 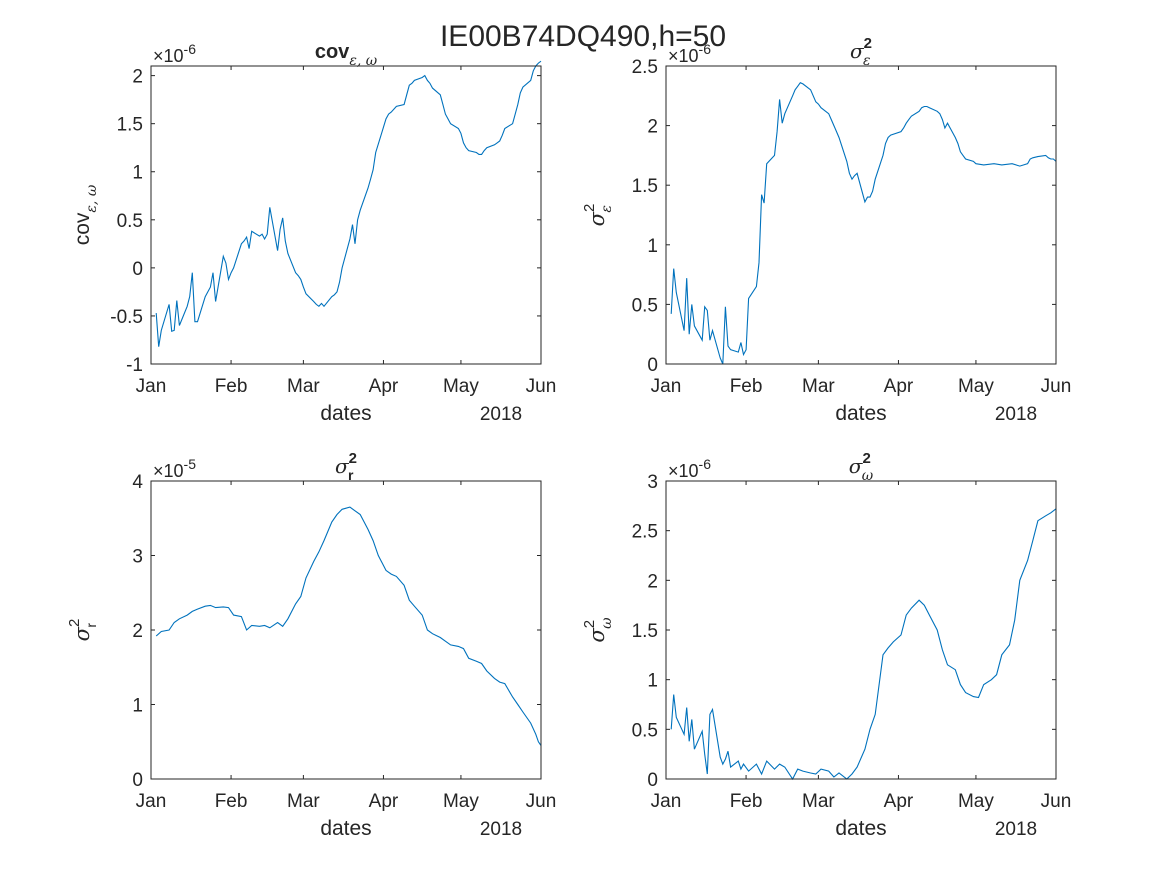 What do you see at coordinates (85, 214) in the screenshot?
I see `y-axis-label-cov: covε, ω` at bounding box center [85, 214].